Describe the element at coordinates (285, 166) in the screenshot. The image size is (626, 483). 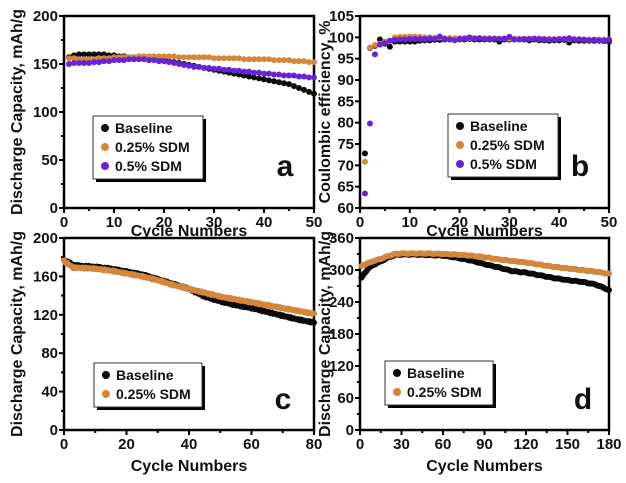
I see `panel-letter: a` at that location.